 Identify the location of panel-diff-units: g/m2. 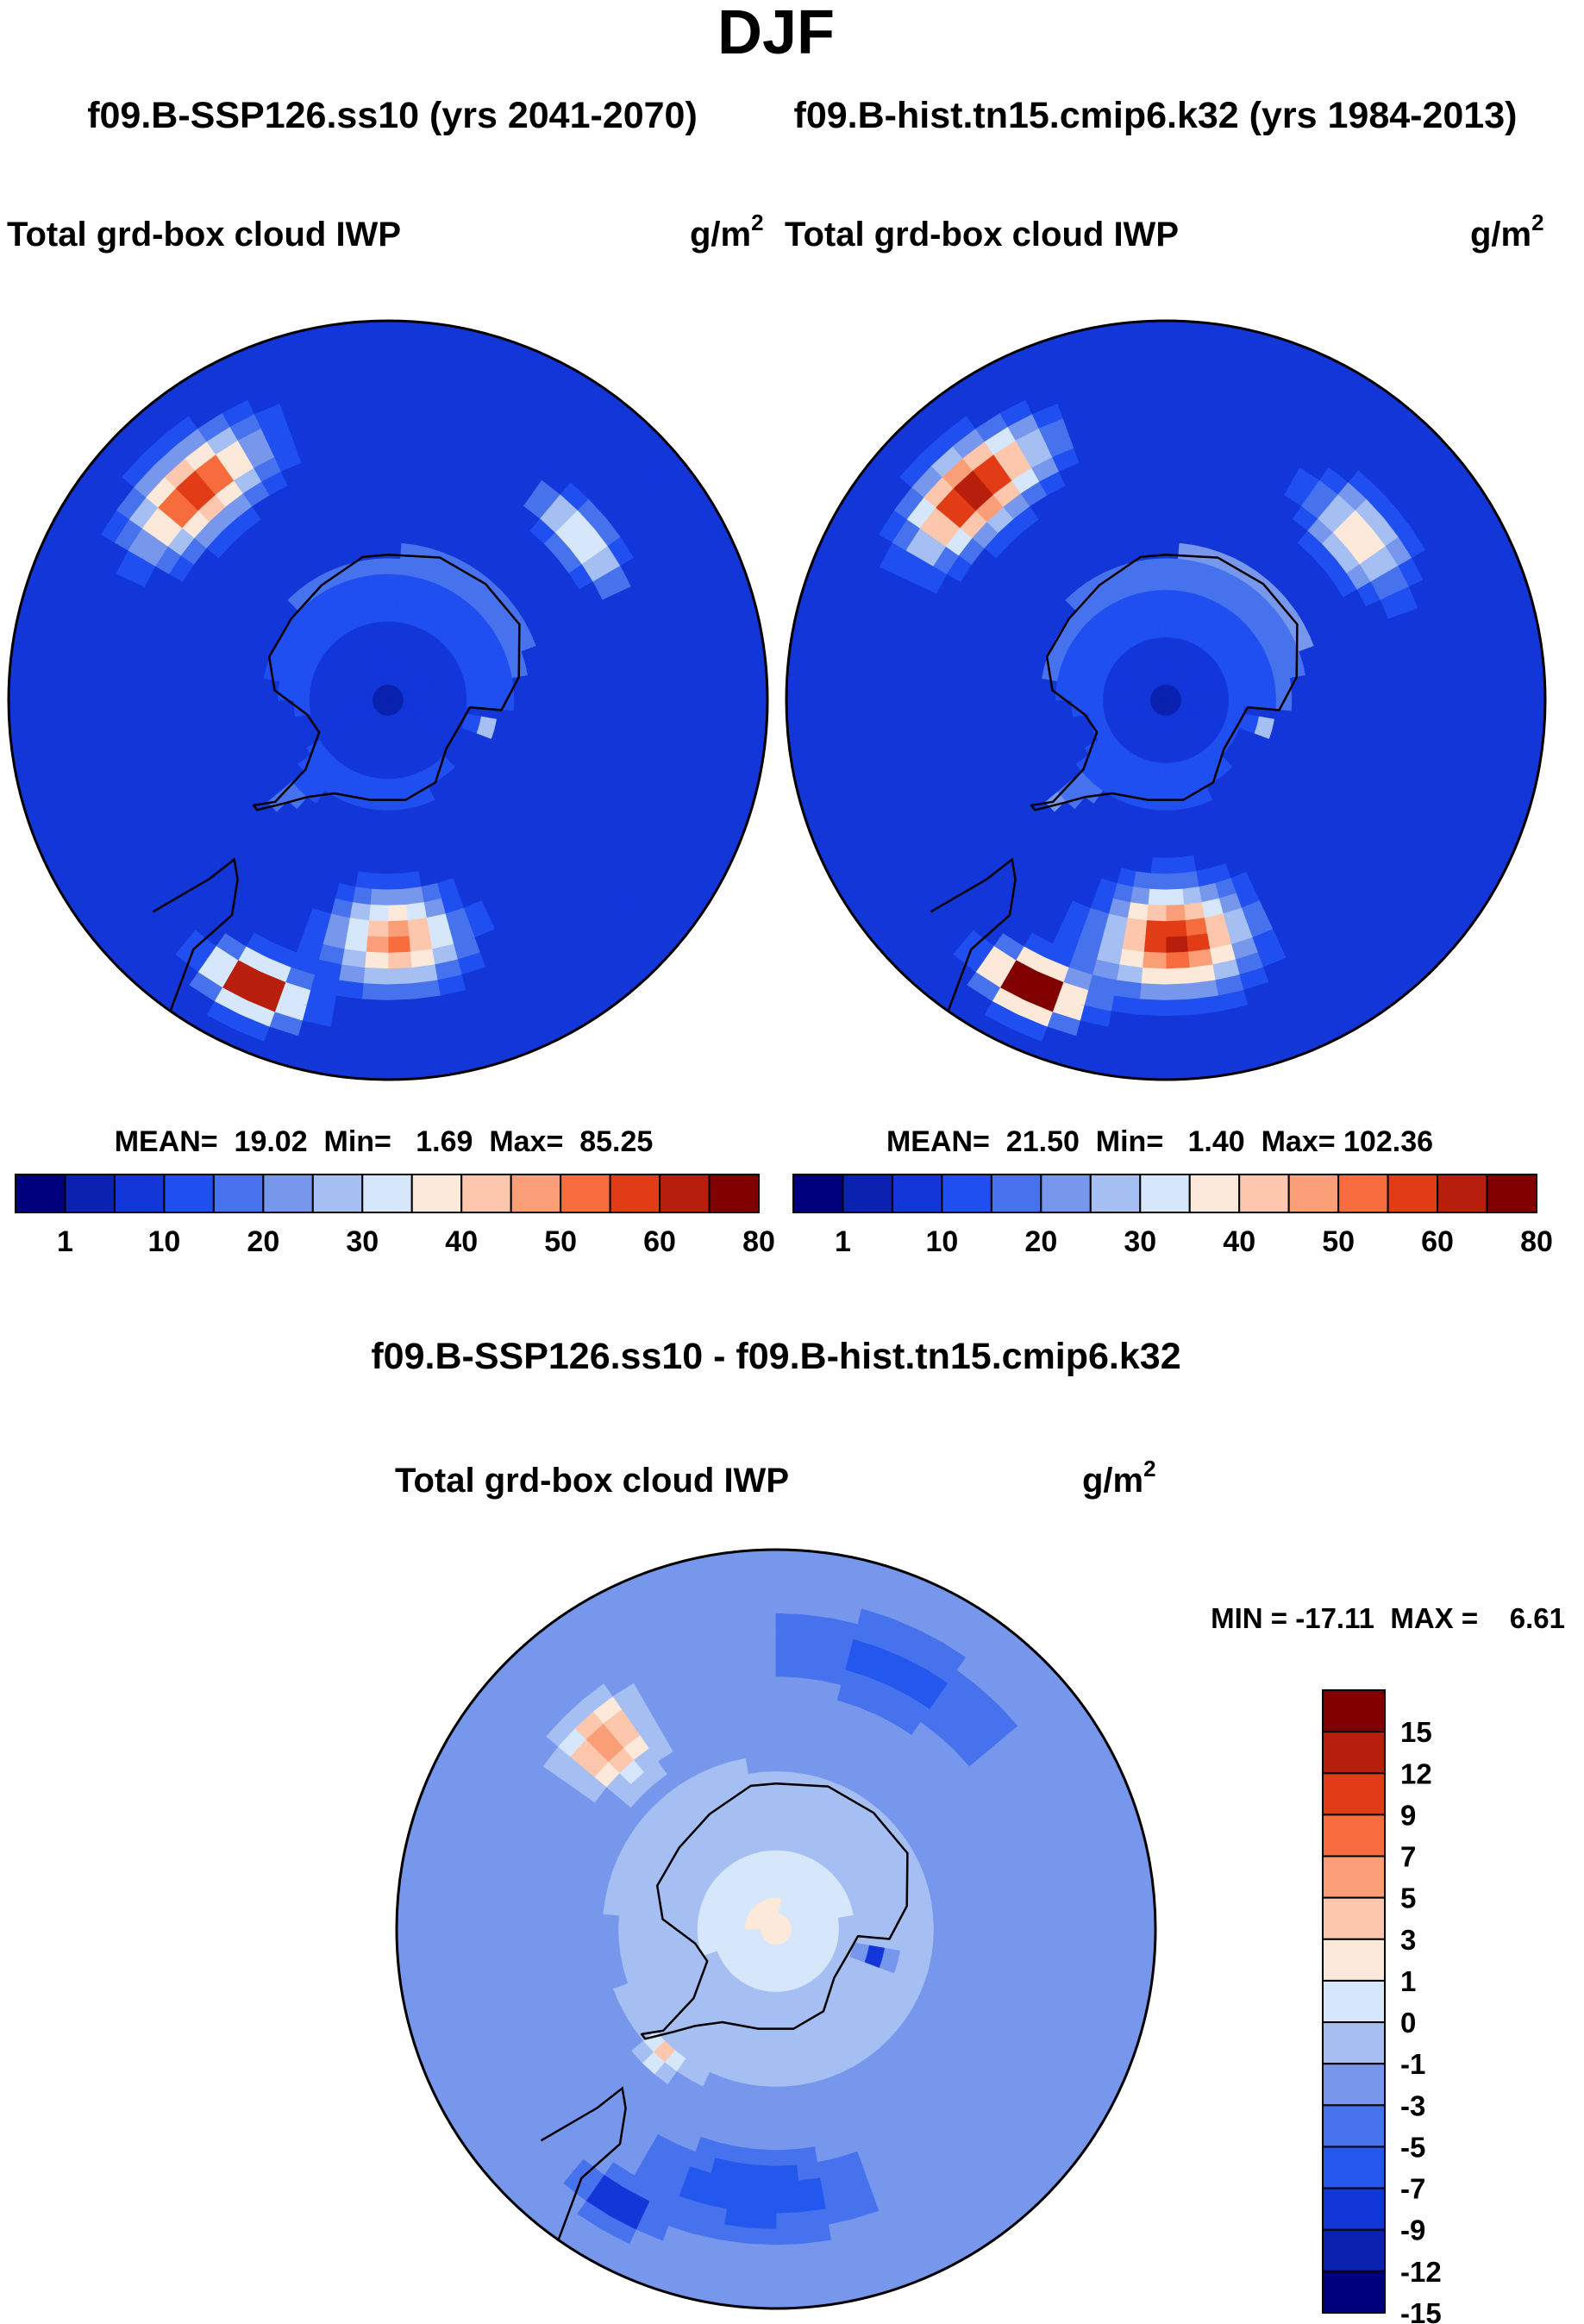
(1119, 1478).